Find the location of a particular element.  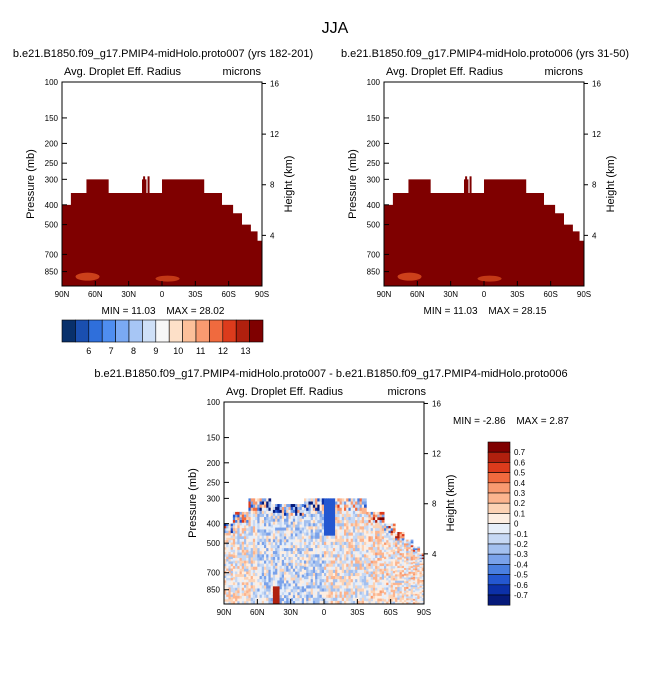

season-title: JJA is located at coordinates (335, 28).